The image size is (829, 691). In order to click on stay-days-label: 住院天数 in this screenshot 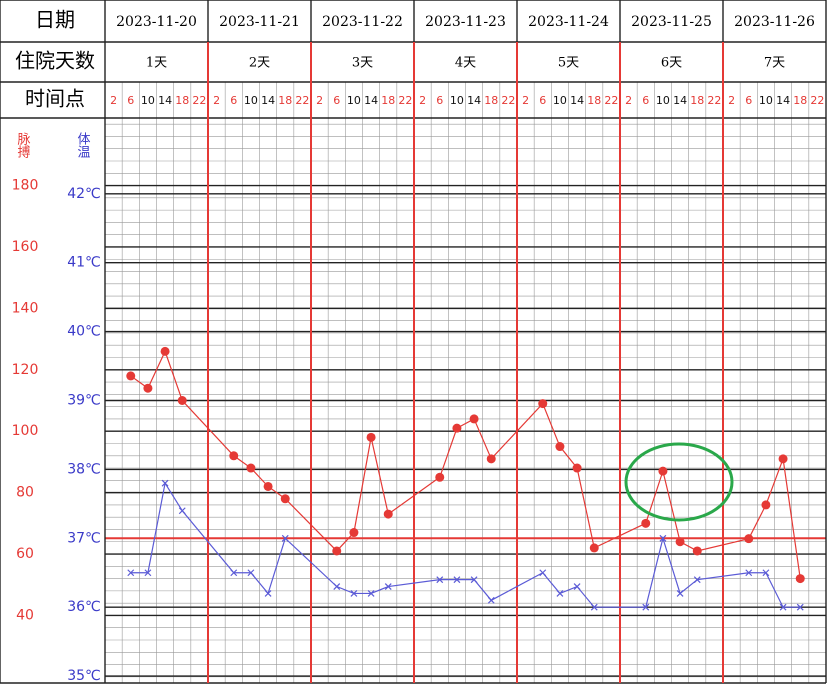, I will do `click(55, 61)`.